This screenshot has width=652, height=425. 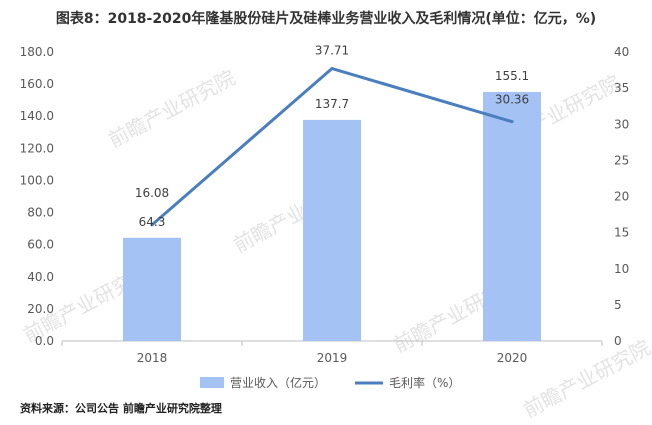 What do you see at coordinates (618, 341) in the screenshot?
I see `y-right-tick-label: 0` at bounding box center [618, 341].